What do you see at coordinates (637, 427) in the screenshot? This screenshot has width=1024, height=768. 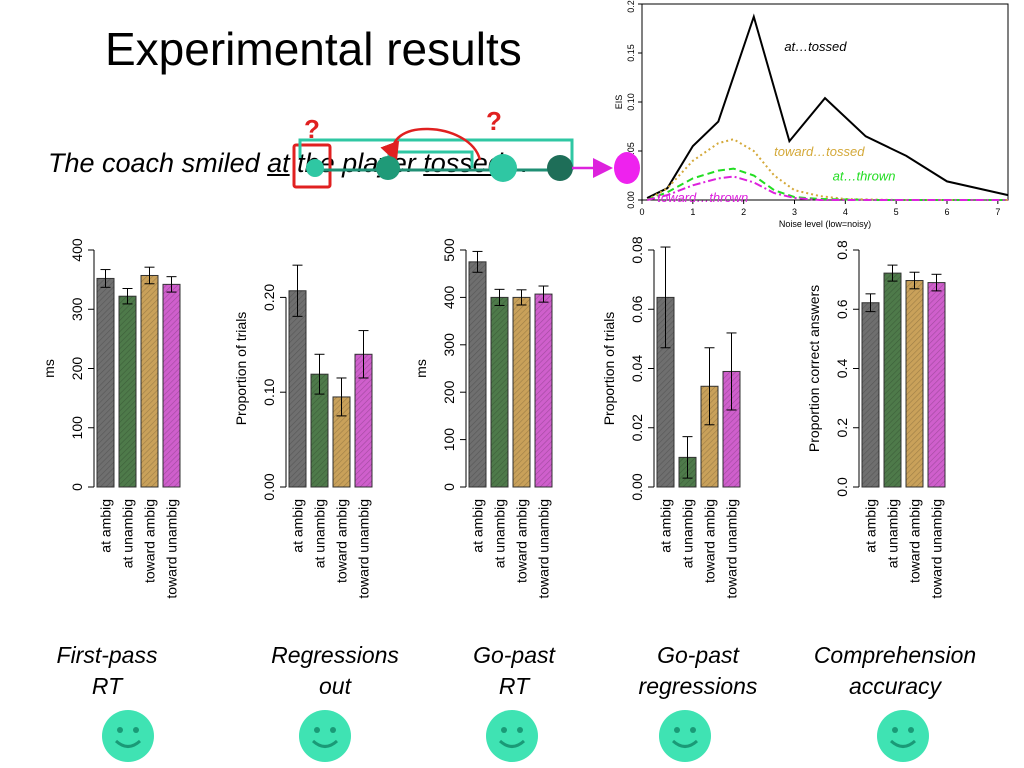 I see `y-tick-label: 0.02` at bounding box center [637, 427].